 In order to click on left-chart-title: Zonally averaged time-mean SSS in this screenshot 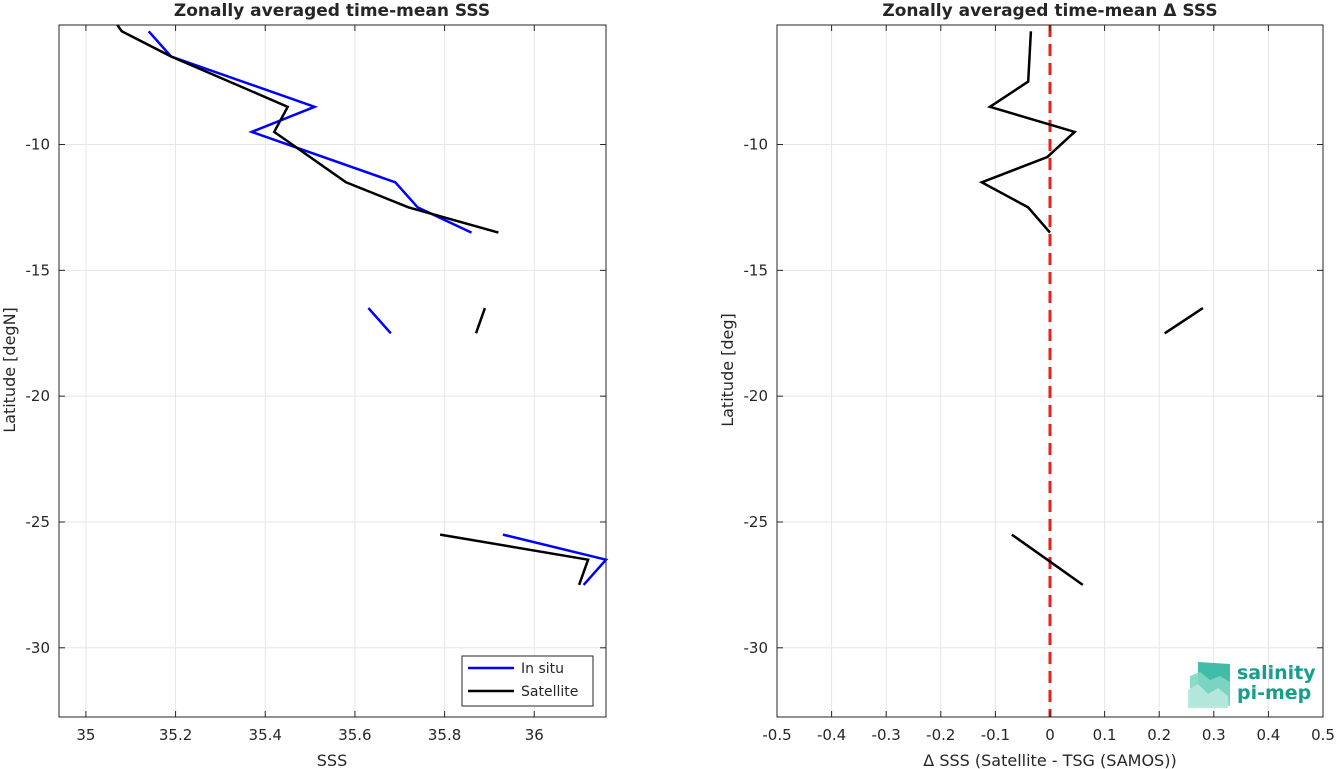, I will do `click(332, 11)`.